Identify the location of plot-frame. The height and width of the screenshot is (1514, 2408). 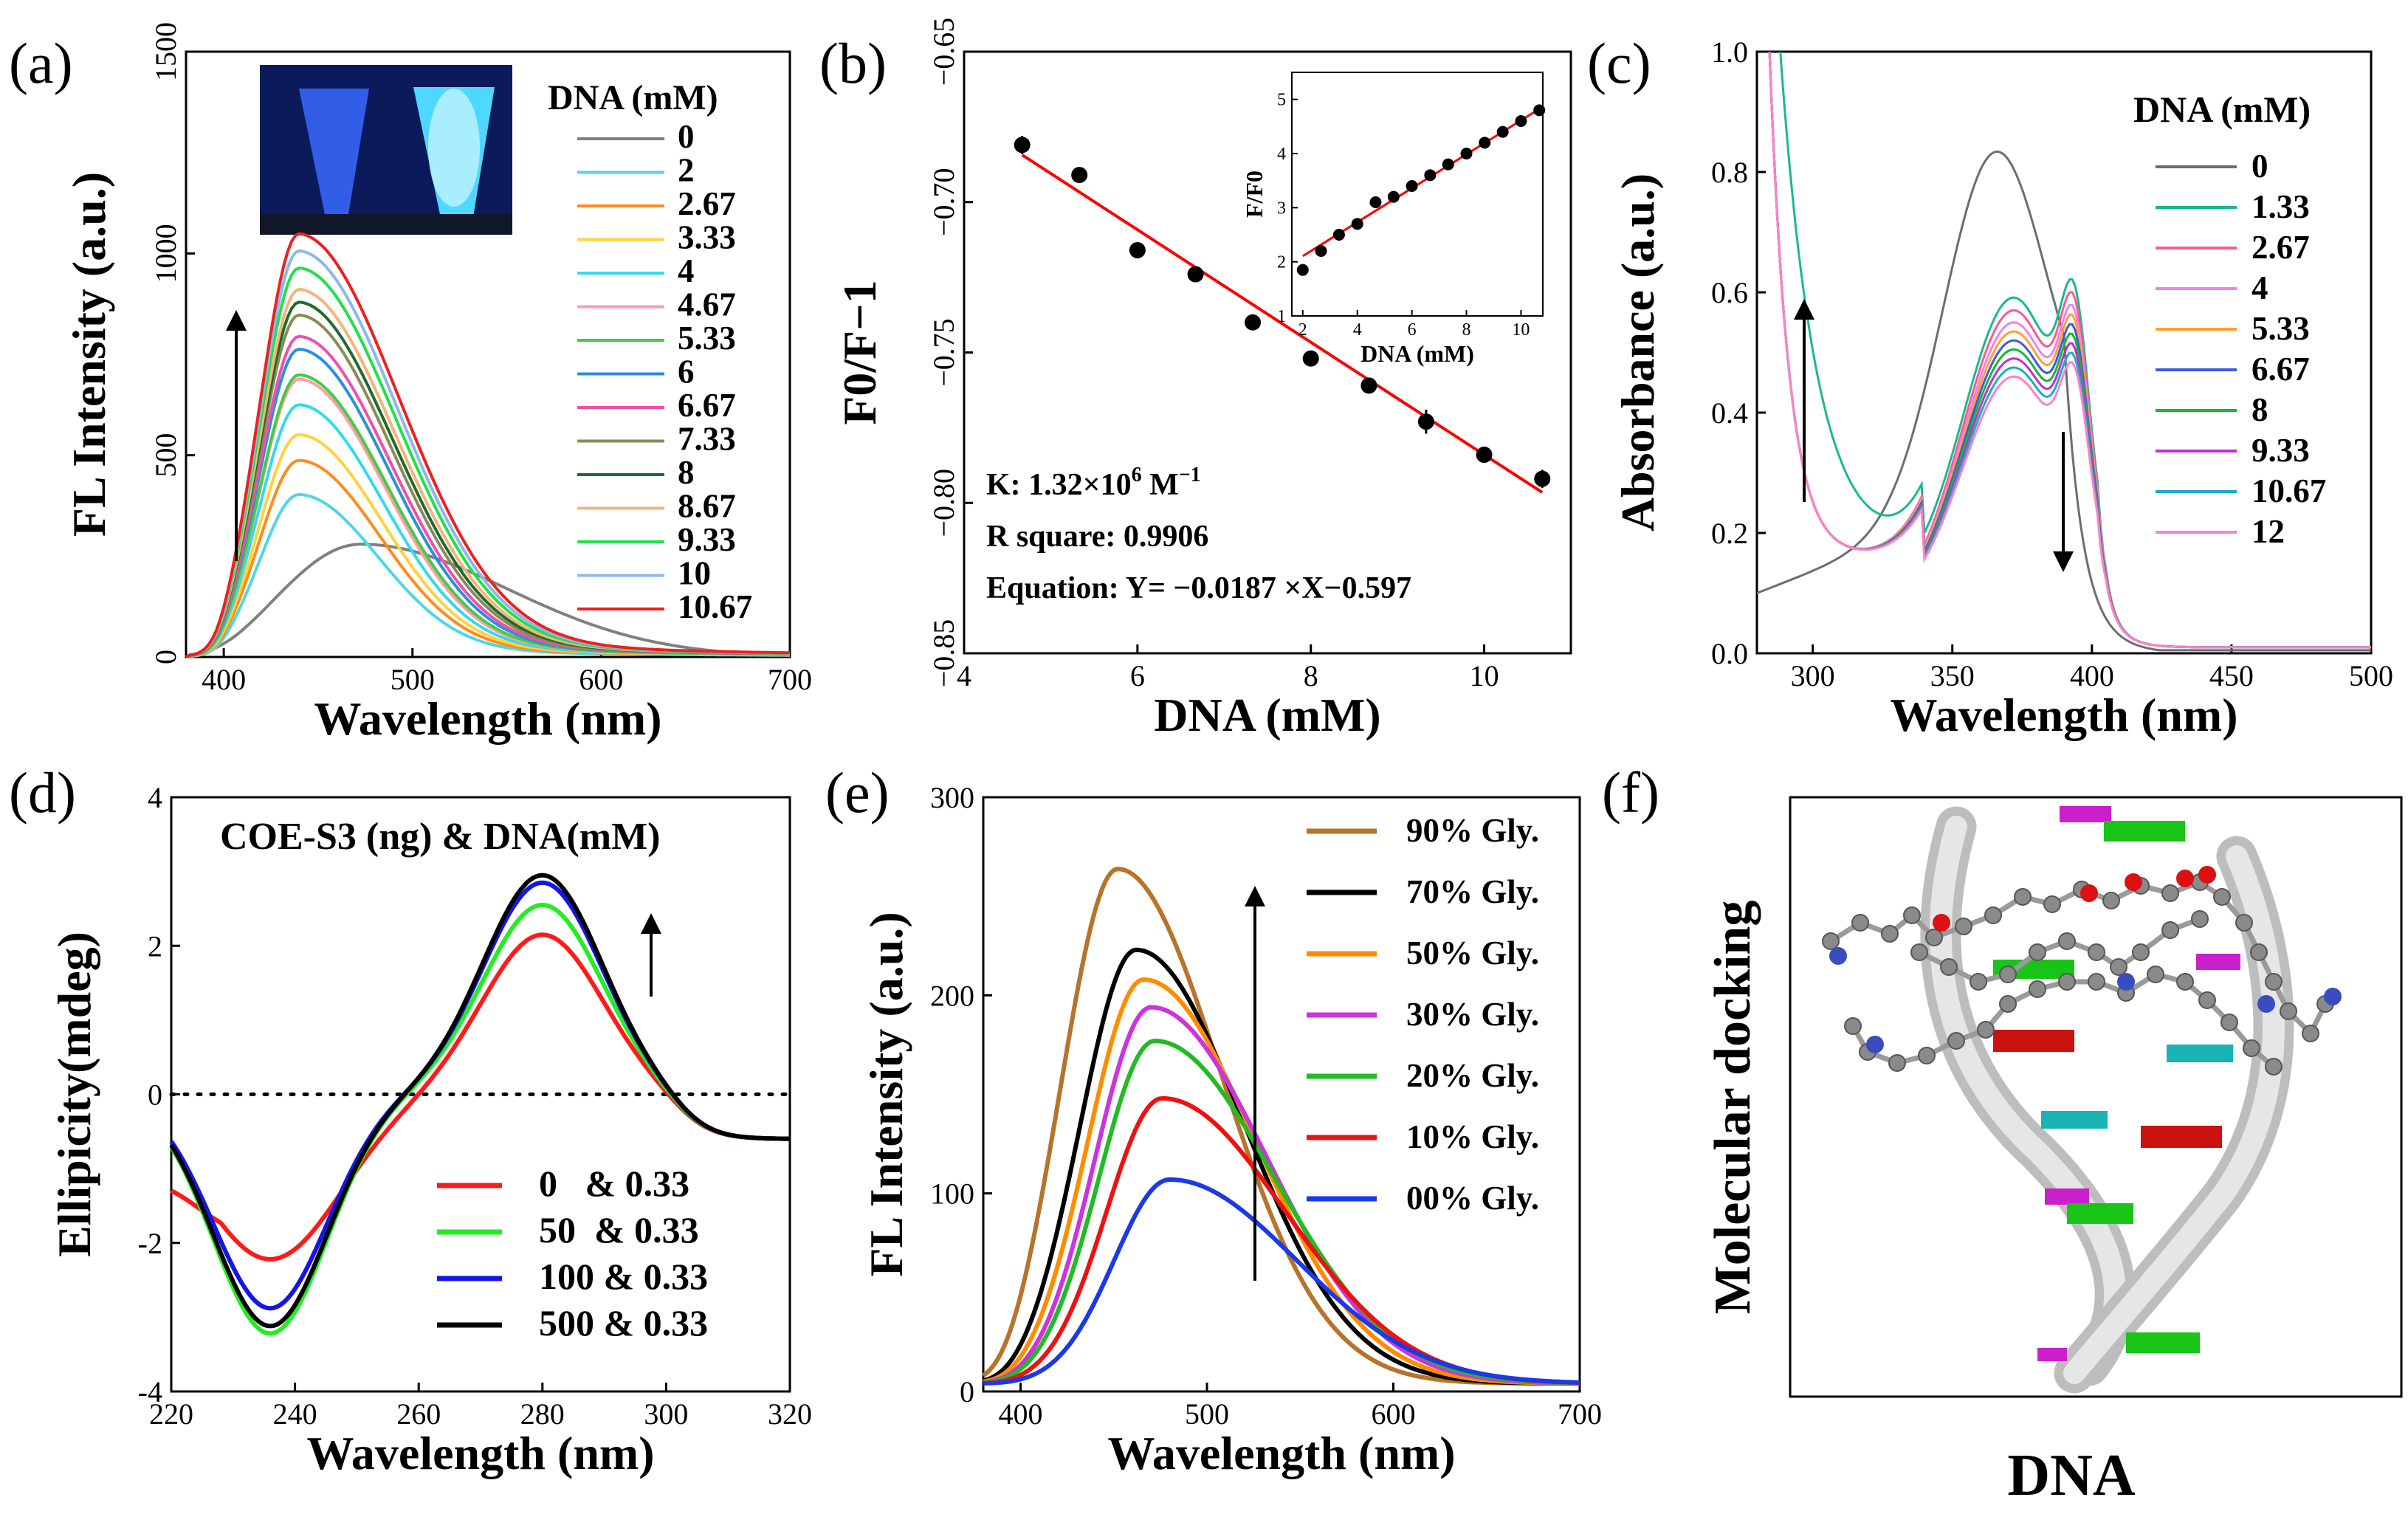
(1281, 1094).